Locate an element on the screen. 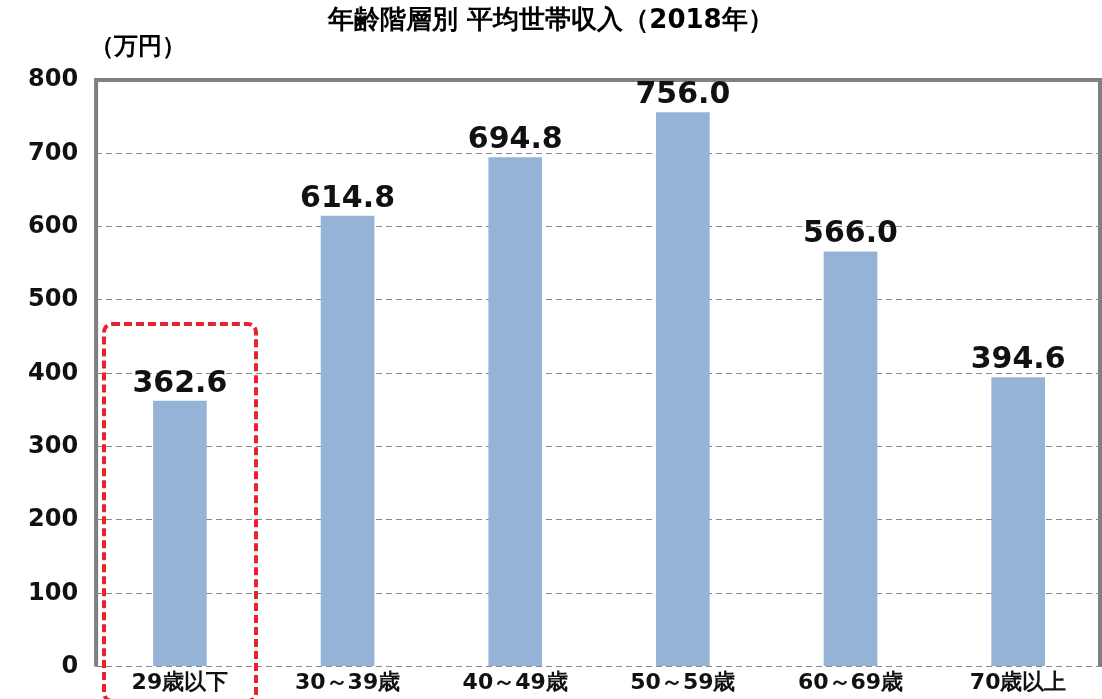 The image size is (1102, 699). x-tick-label: 50～59歳 is located at coordinates (683, 681).